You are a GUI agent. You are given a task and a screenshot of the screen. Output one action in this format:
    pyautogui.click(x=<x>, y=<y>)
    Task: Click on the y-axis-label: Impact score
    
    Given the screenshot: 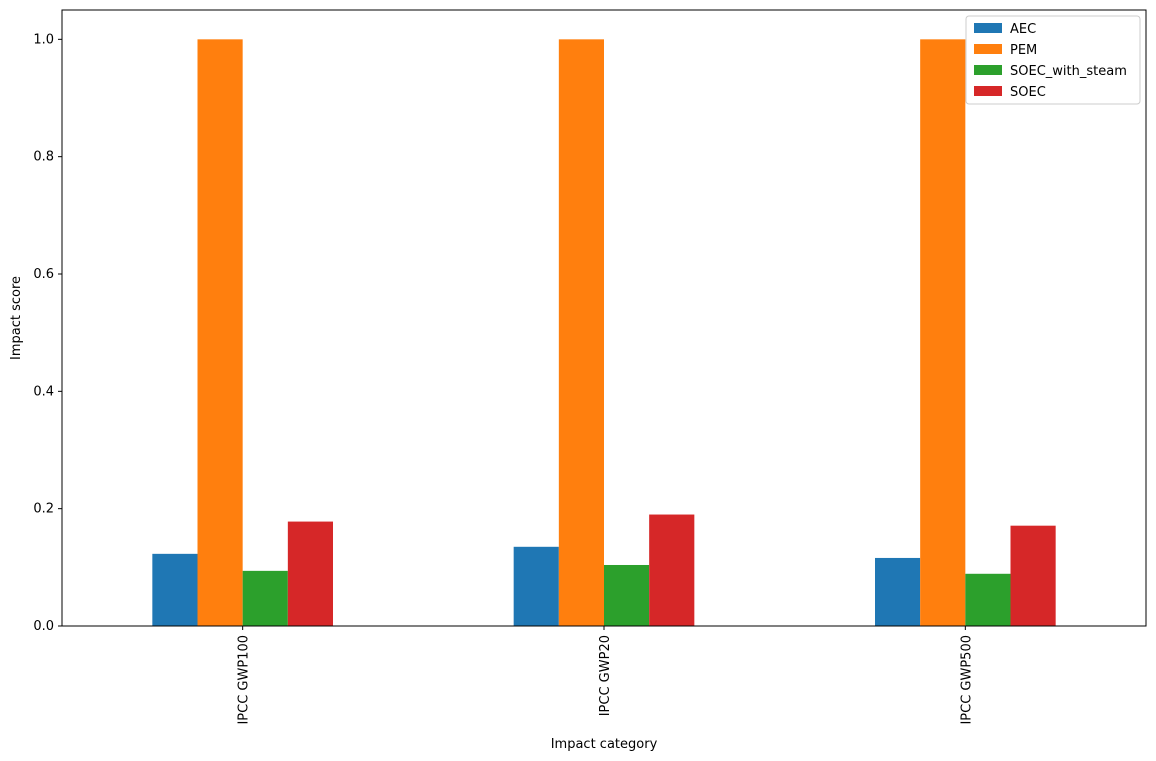 What is the action you would take?
    pyautogui.click(x=16, y=318)
    